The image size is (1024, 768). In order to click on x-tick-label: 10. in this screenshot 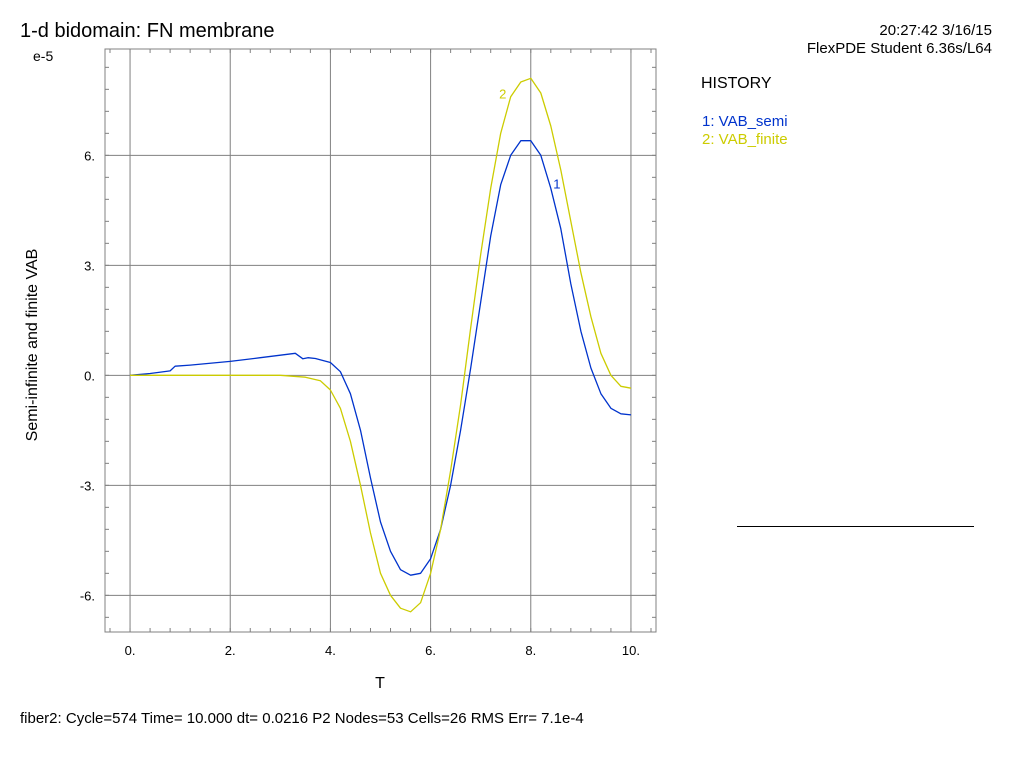, I will do `click(631, 650)`.